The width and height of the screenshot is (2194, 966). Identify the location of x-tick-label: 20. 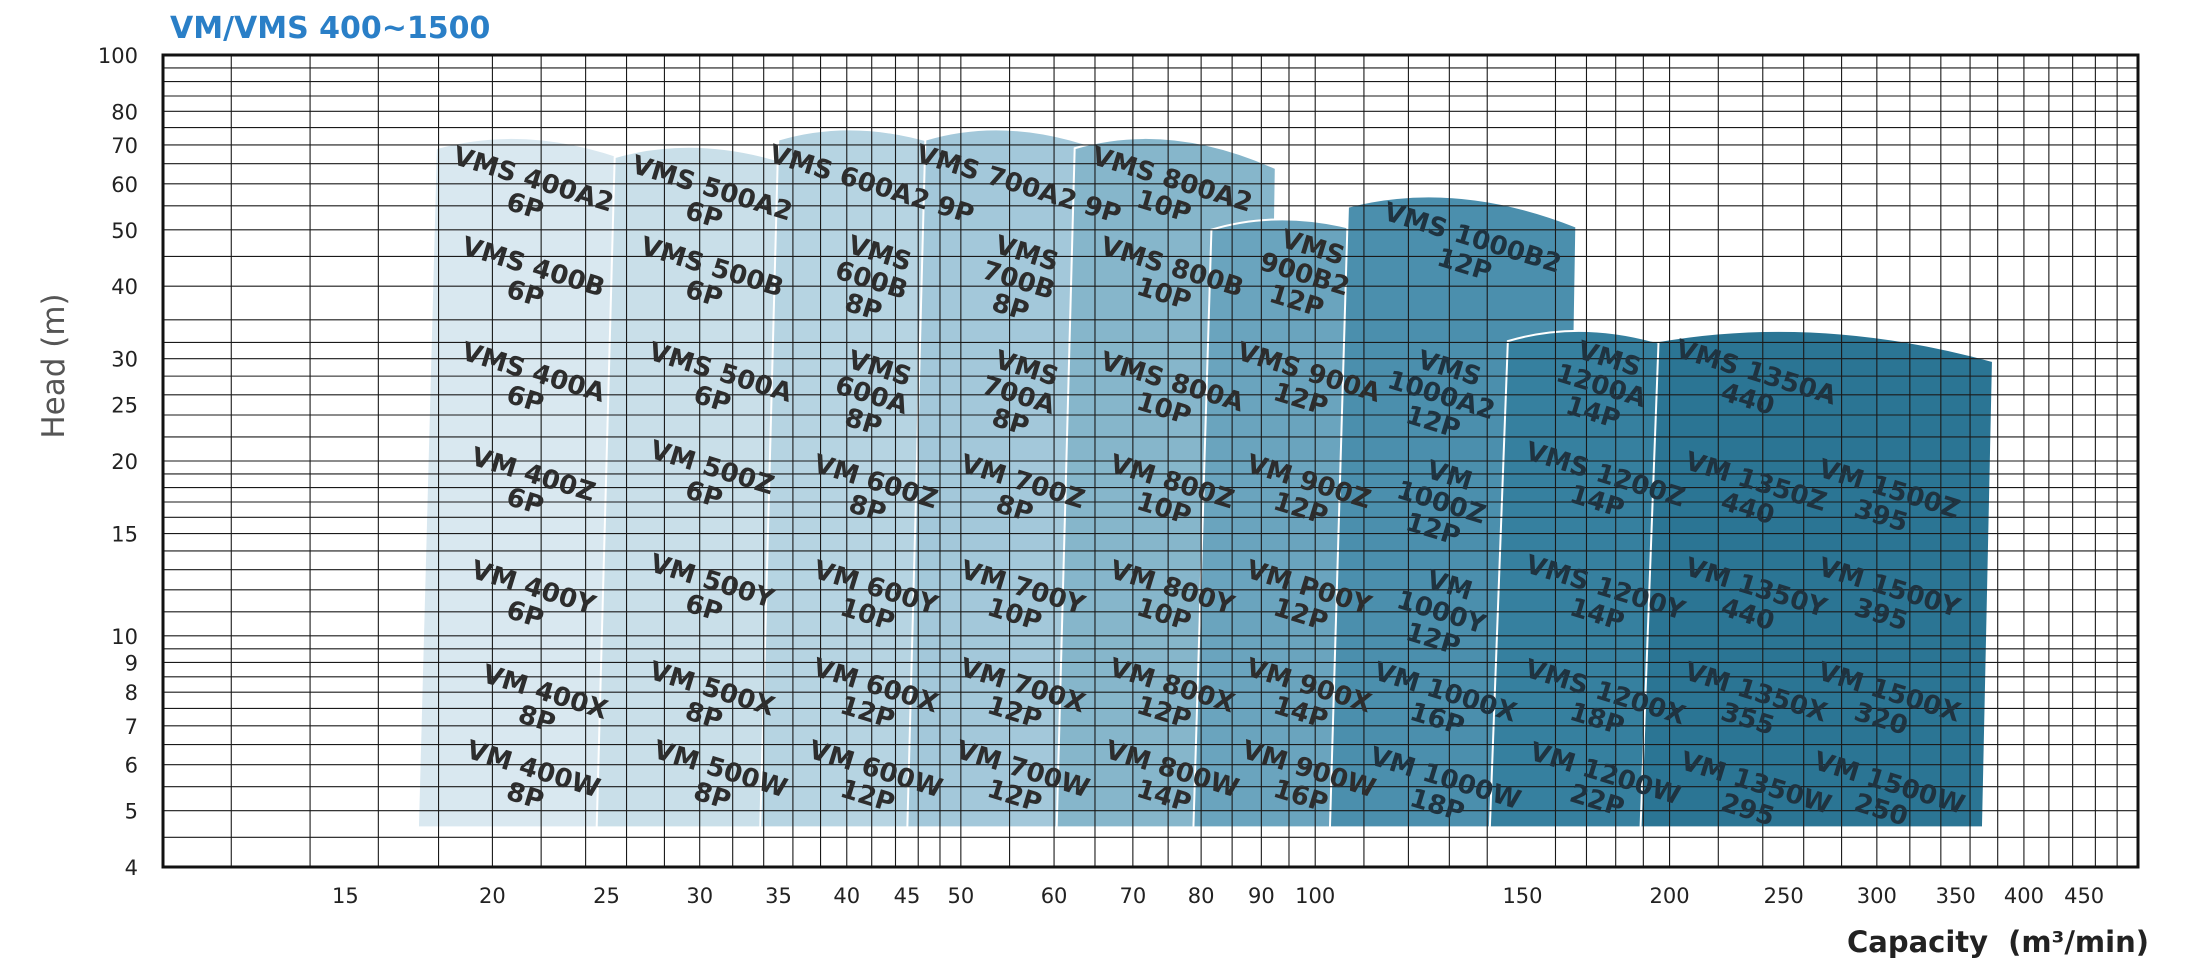
(492, 896).